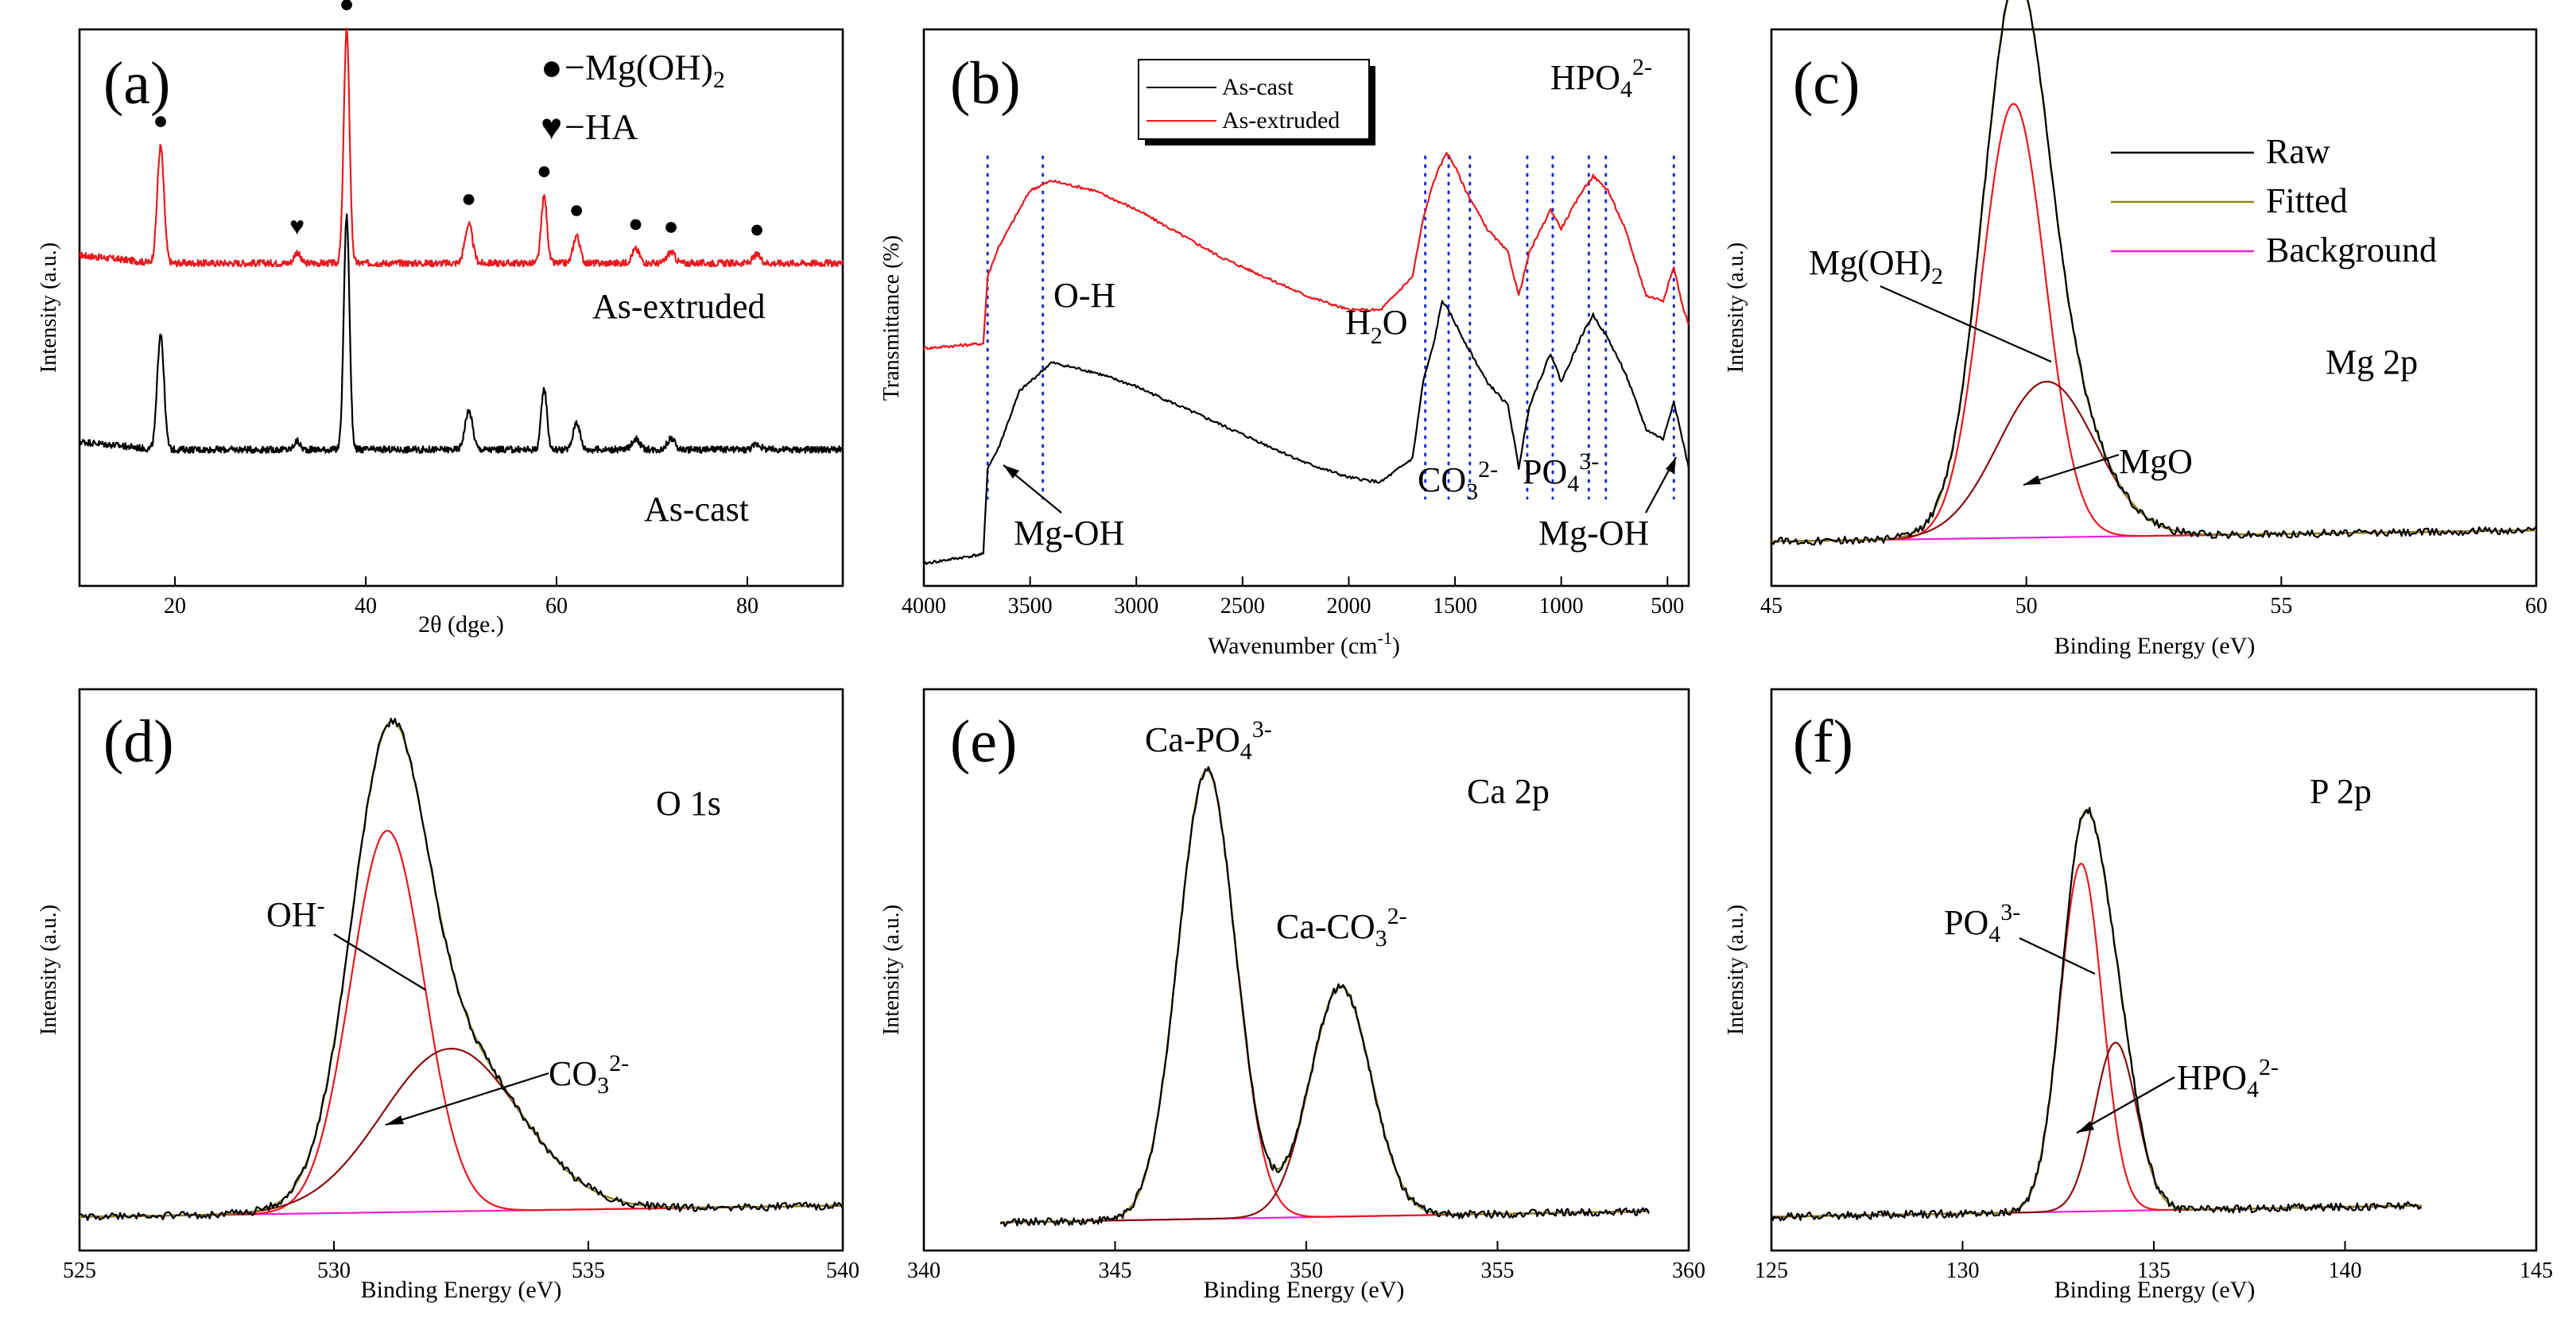 The image size is (2576, 1334). What do you see at coordinates (2086, 1127) in the screenshot?
I see `panel-f-component-2-arrowhead` at bounding box center [2086, 1127].